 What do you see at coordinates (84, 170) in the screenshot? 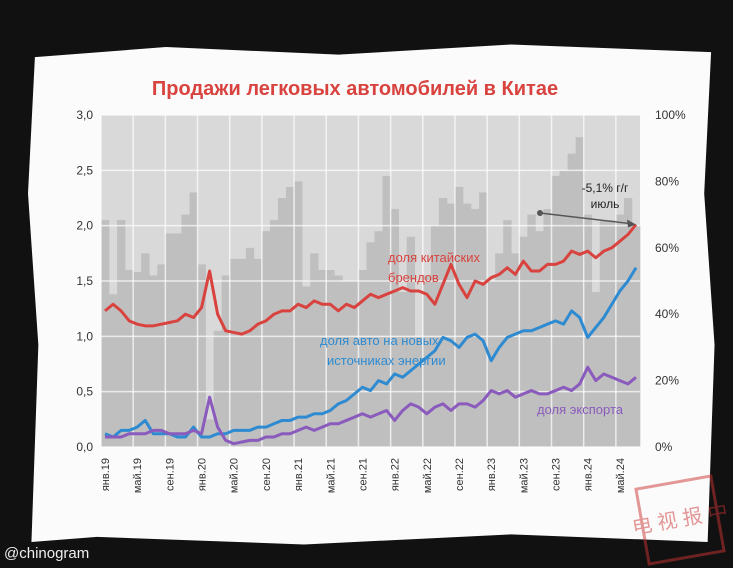
I see `left-axis-tick: 2,5` at bounding box center [84, 170].